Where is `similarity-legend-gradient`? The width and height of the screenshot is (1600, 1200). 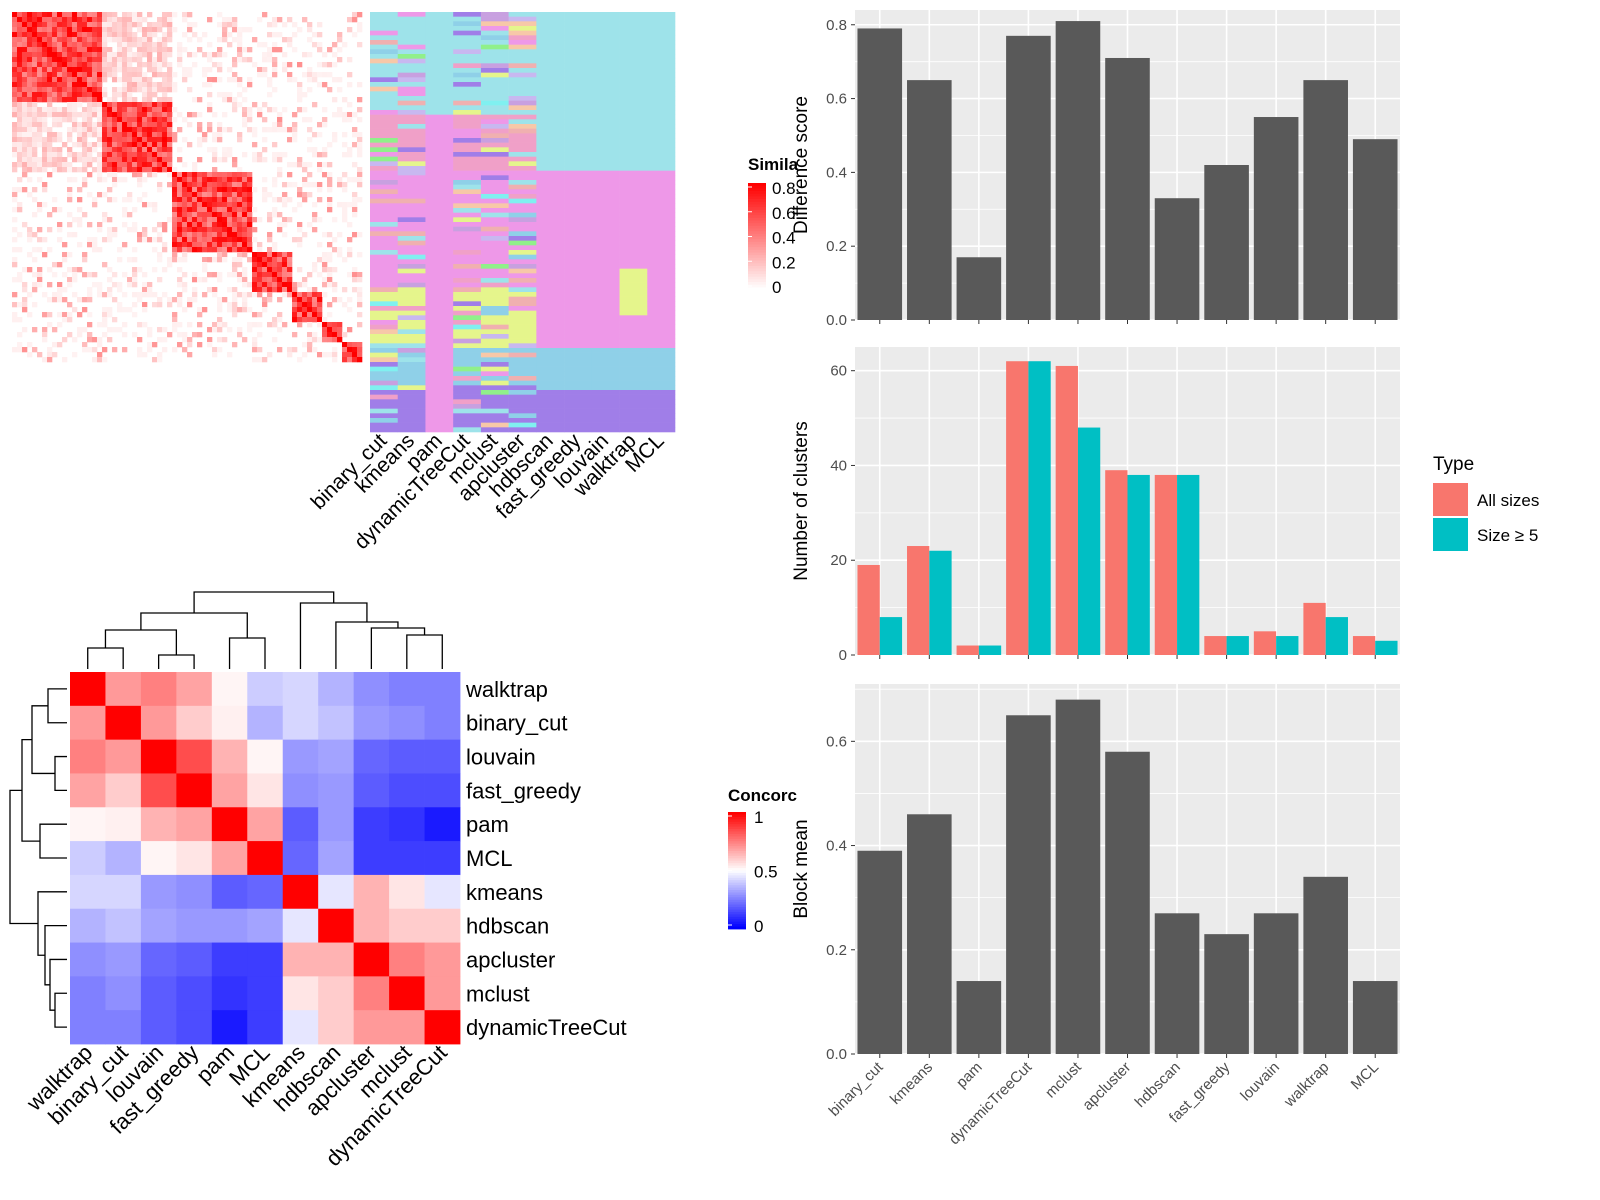
similarity-legend-gradient is located at coordinates (757, 230).